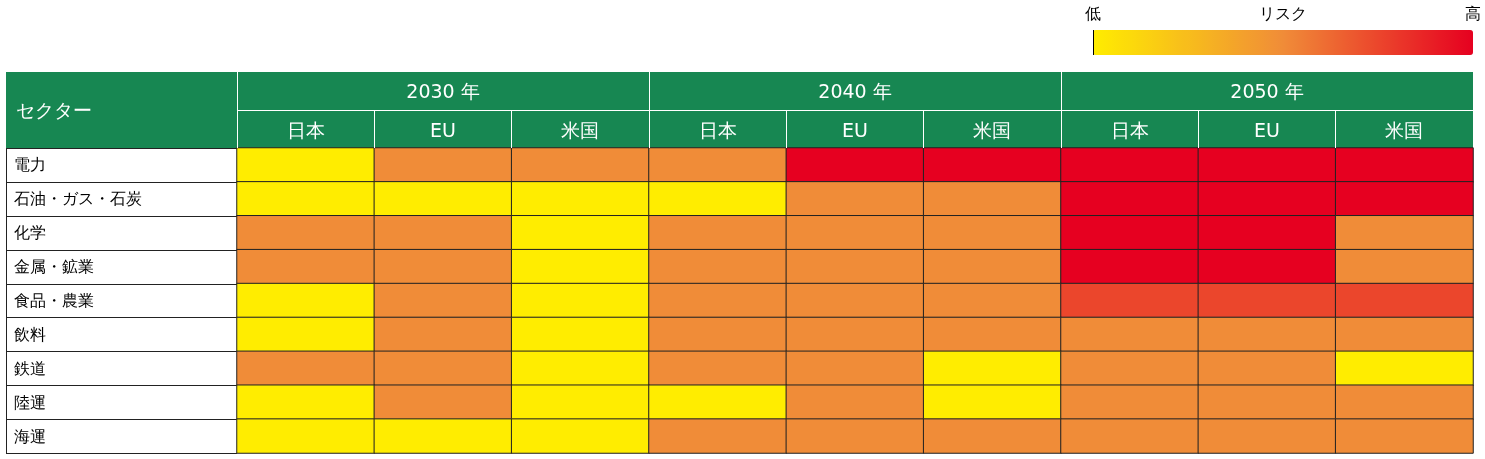 This screenshot has width=1485, height=459. Describe the element at coordinates (30, 165) in the screenshot. I see `y-tick-label: 電力` at that location.